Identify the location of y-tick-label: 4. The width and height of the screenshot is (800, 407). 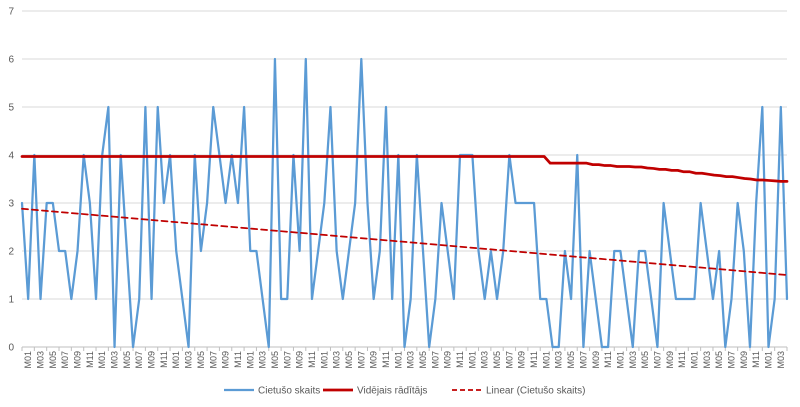
(11, 156).